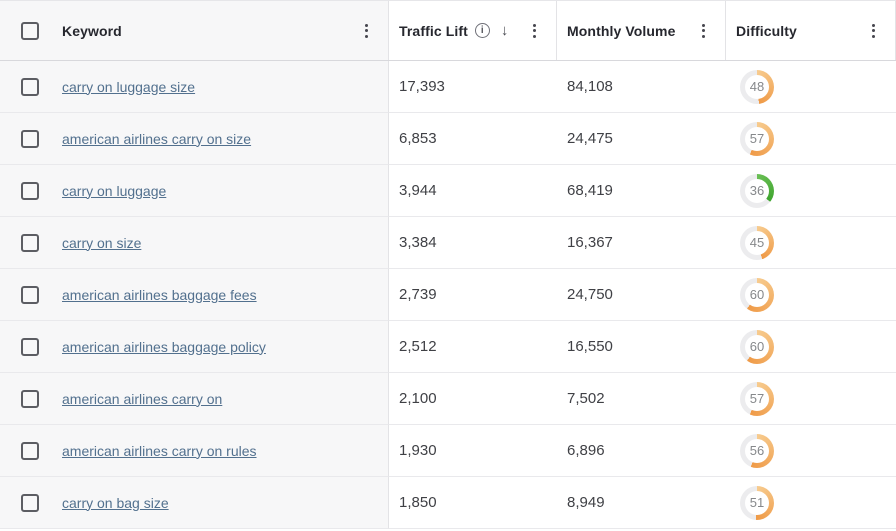 The image size is (896, 531). I want to click on difficulty-gauge: 57, so click(757, 138).